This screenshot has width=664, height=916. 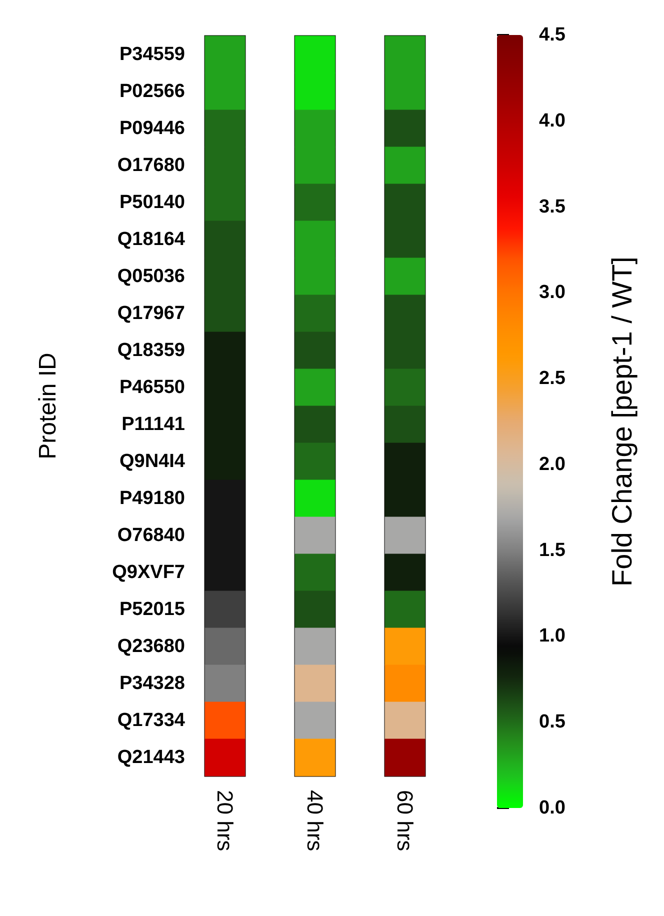 What do you see at coordinates (552, 808) in the screenshot?
I see `color-bar-label: 0.0` at bounding box center [552, 808].